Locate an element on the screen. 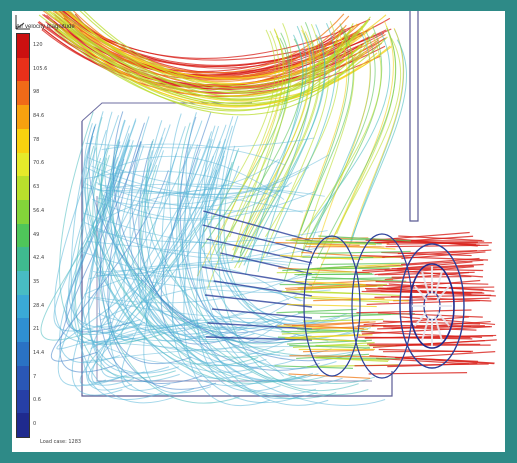 This screenshot has width=517, height=463. legend-tick: 78 is located at coordinates (36, 139).